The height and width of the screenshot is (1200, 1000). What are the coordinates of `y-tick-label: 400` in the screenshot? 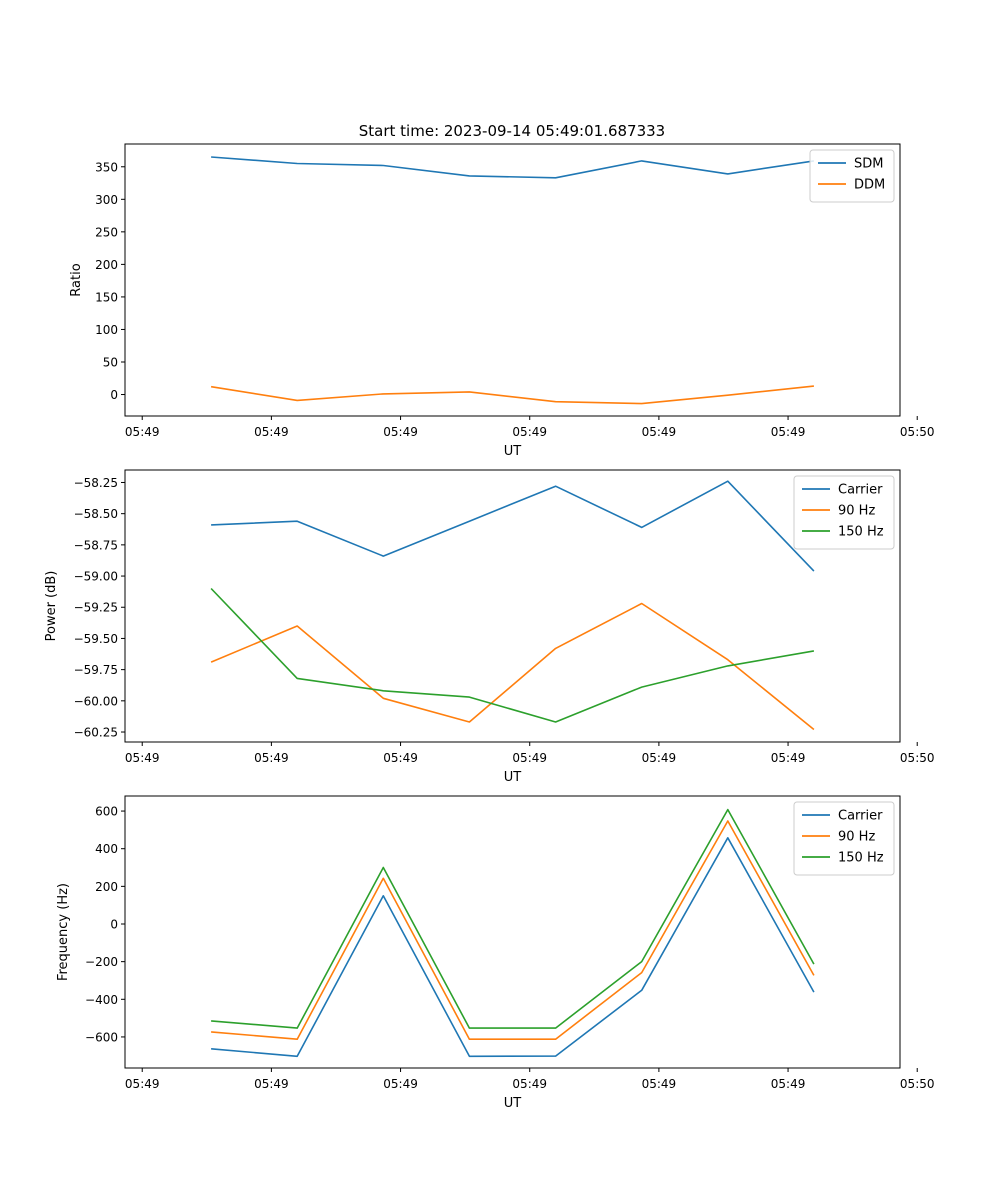 It's located at (106, 849).